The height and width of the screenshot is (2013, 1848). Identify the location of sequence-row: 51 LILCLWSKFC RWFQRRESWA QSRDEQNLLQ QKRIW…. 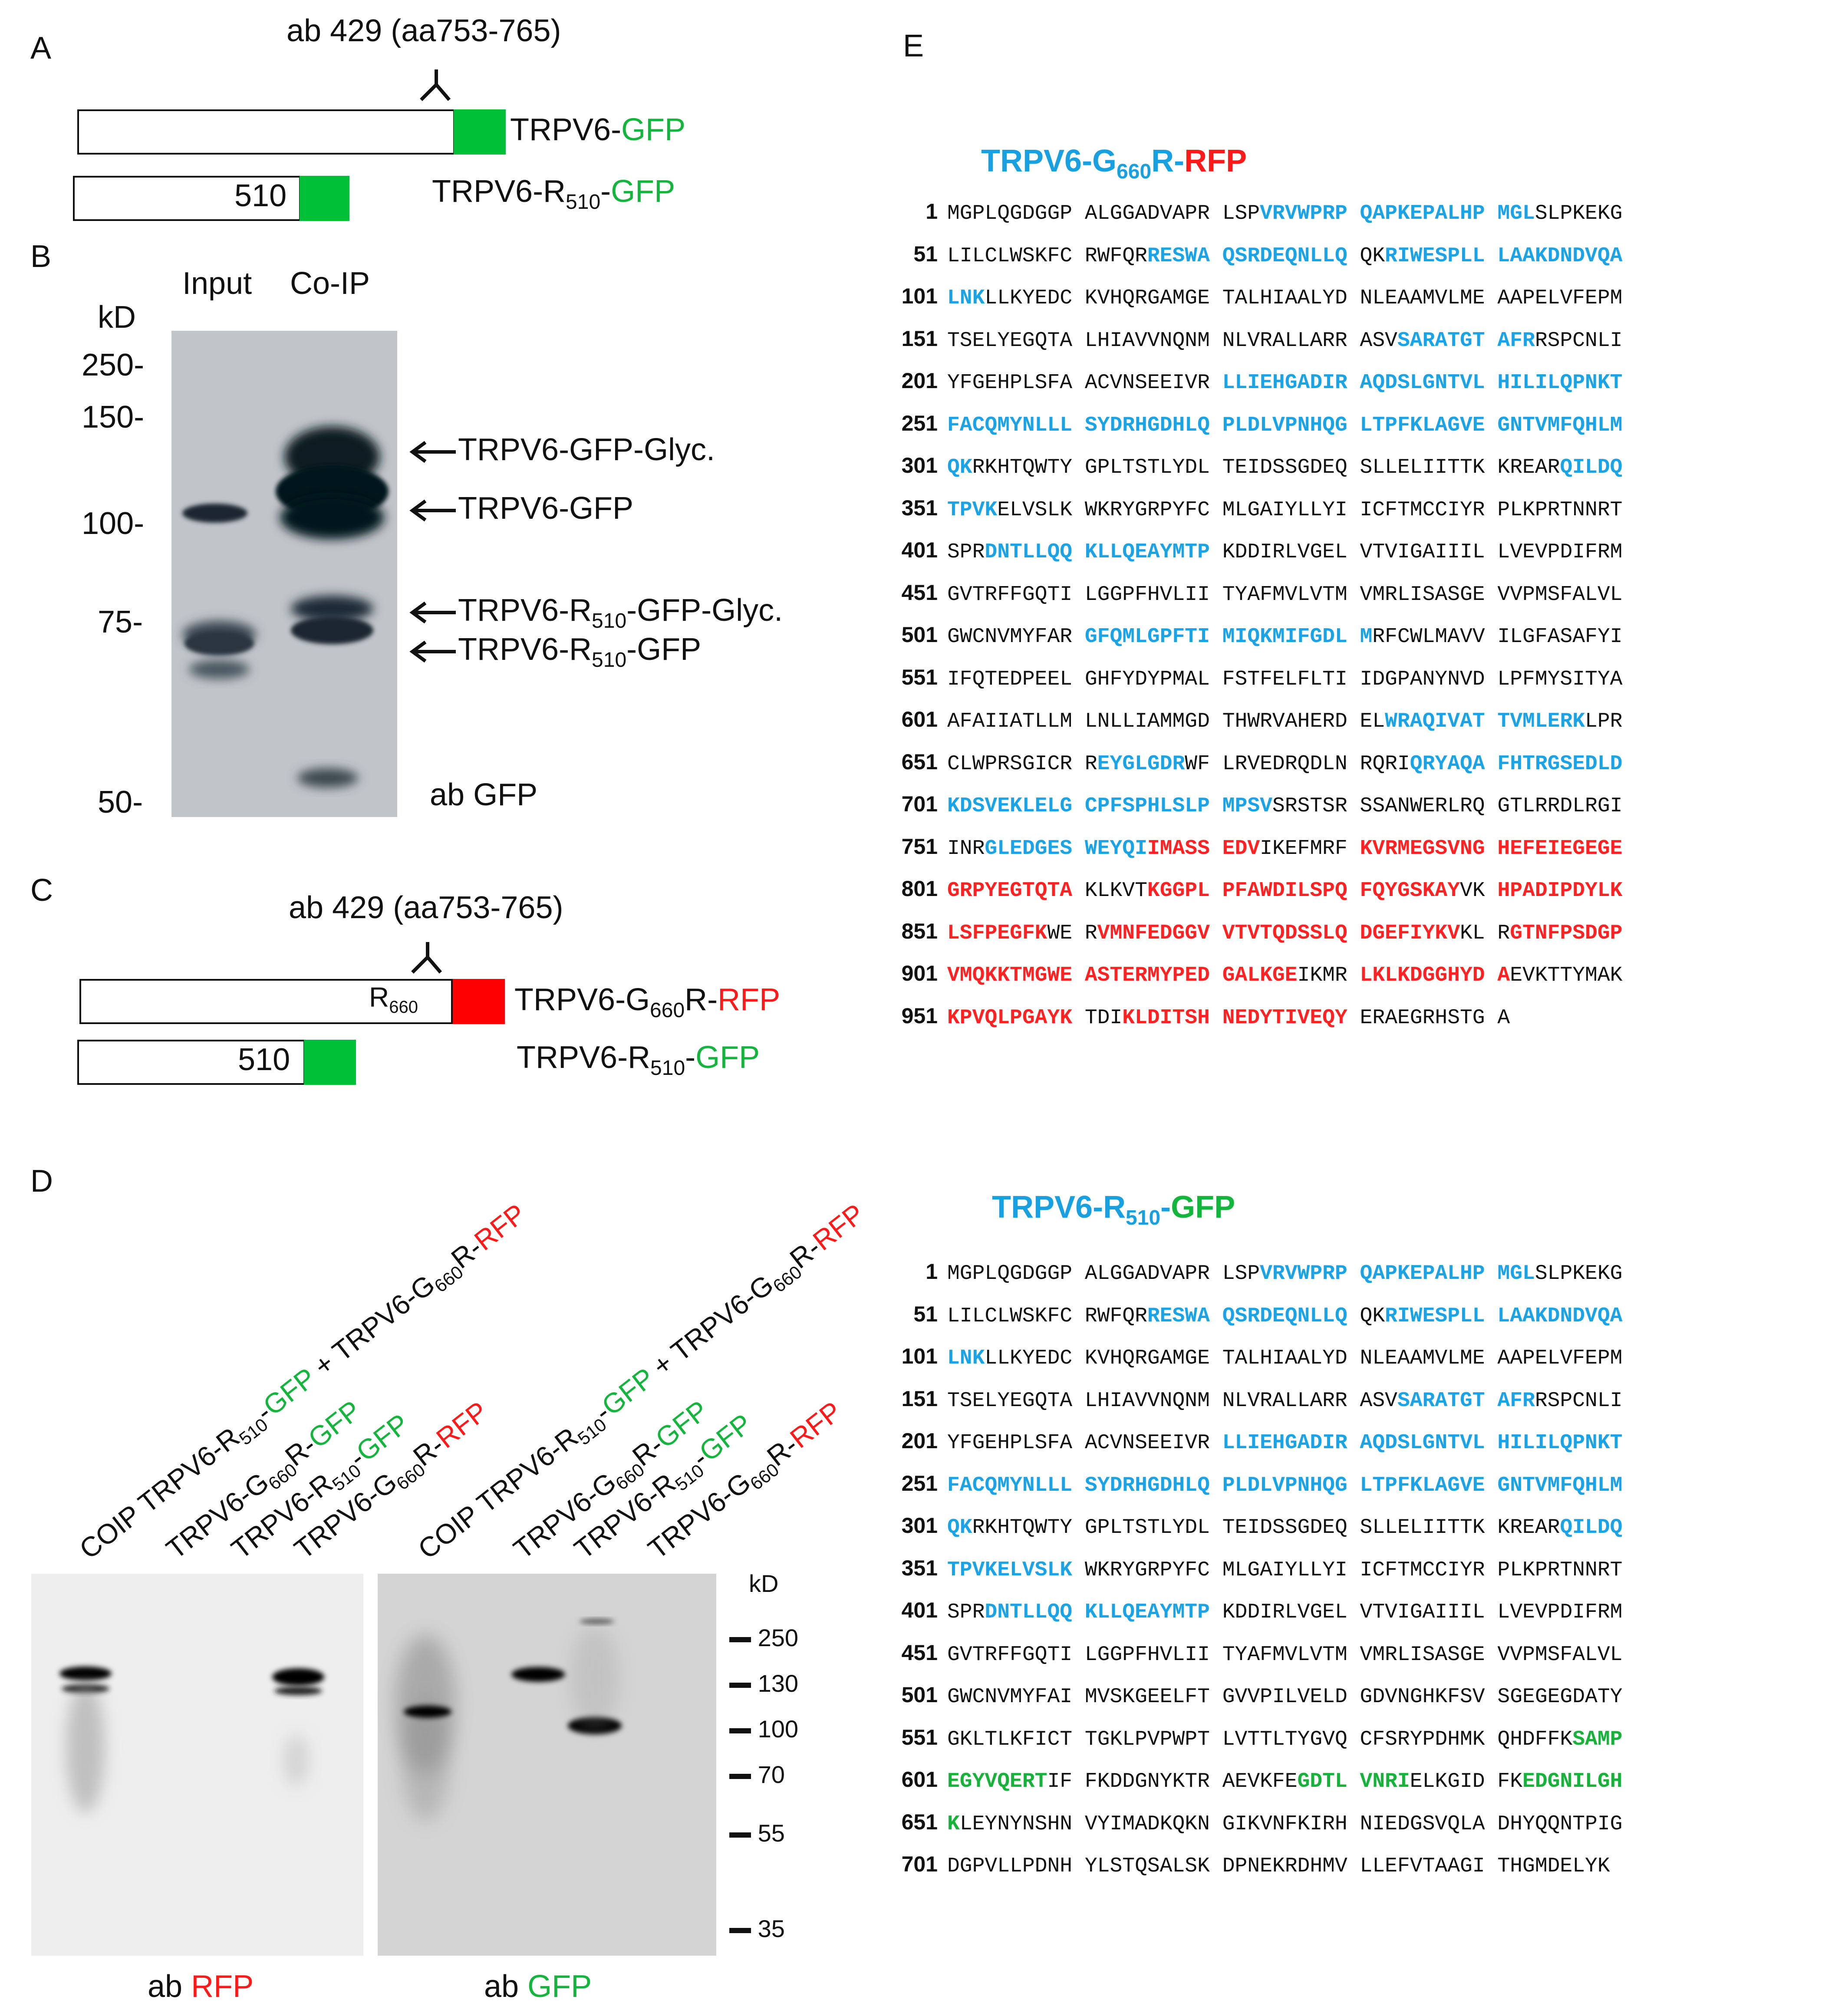
(1247, 254).